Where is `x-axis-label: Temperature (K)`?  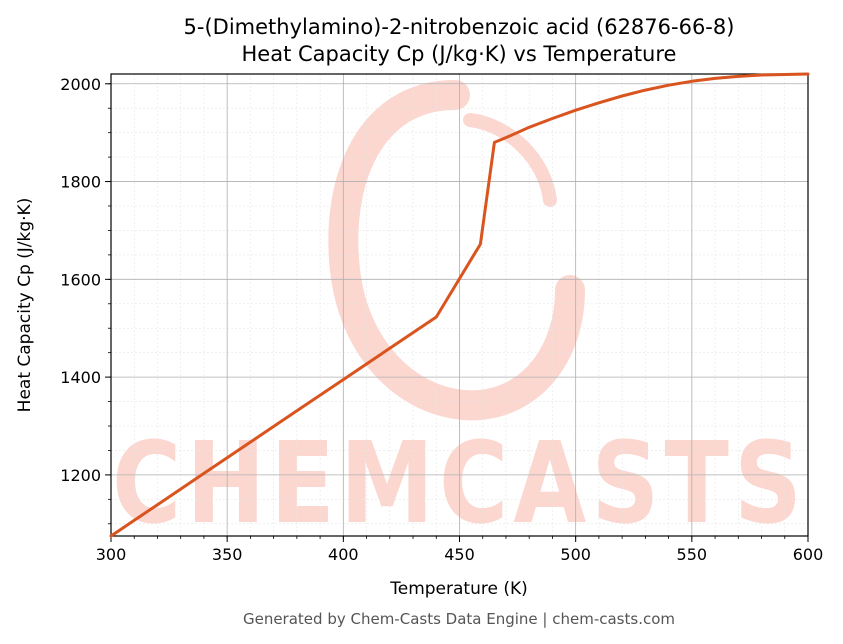 x-axis-label: Temperature (K) is located at coordinates (458, 589).